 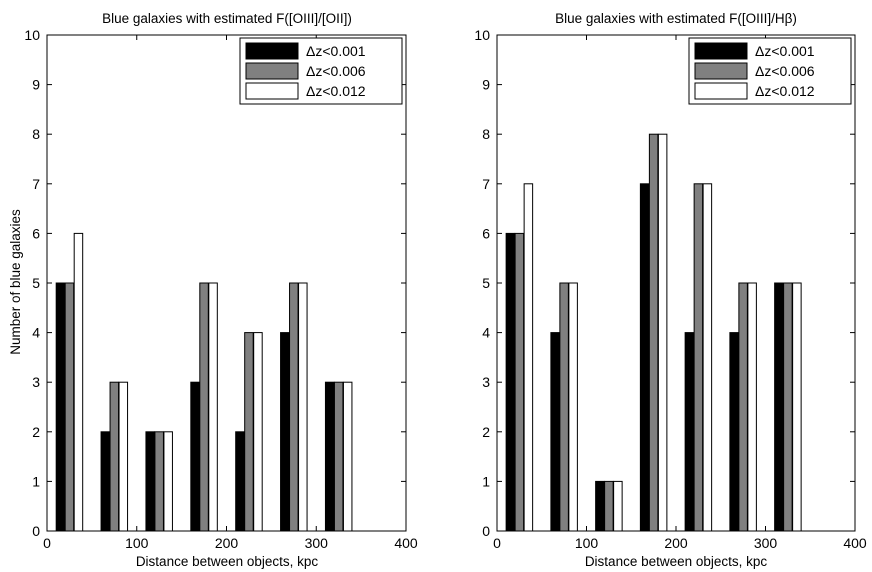 I want to click on y-axis-label: Number of blue galaxies, so click(x=15, y=282).